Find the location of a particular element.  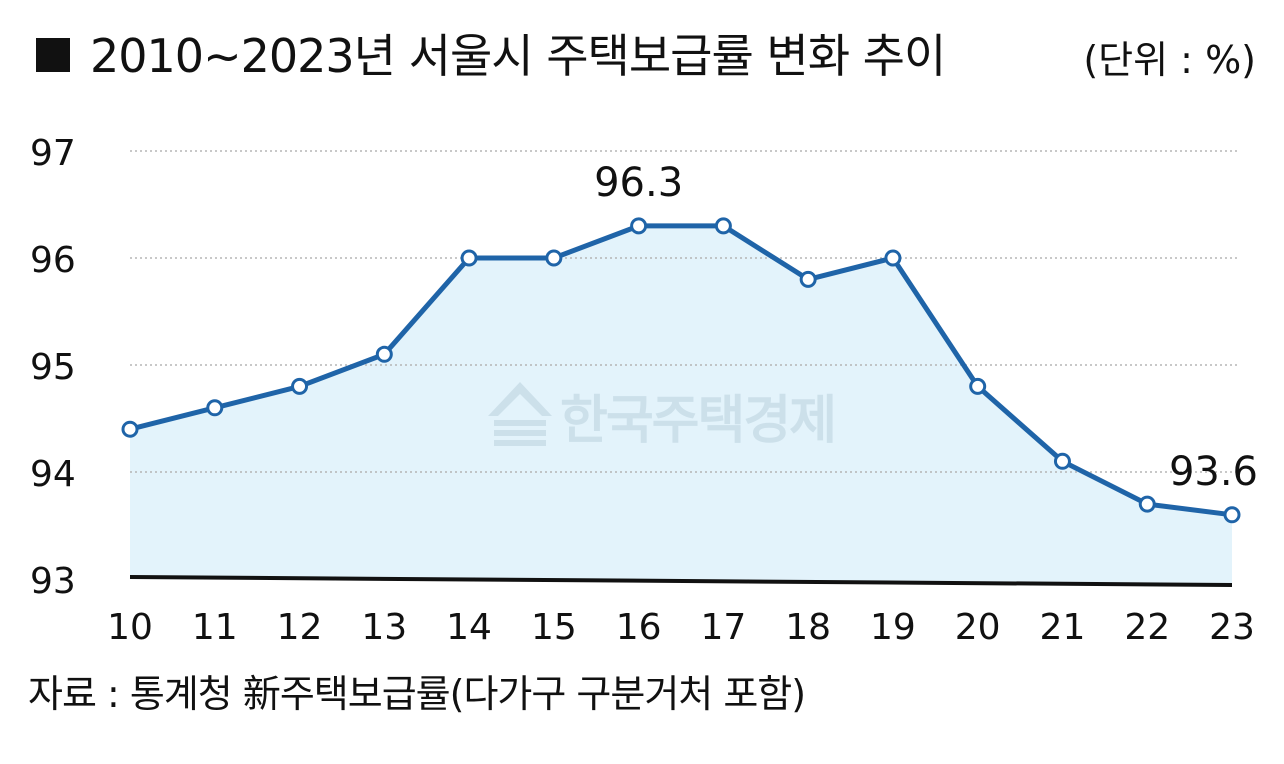

x-tick-label-14: 14 is located at coordinates (469, 627).